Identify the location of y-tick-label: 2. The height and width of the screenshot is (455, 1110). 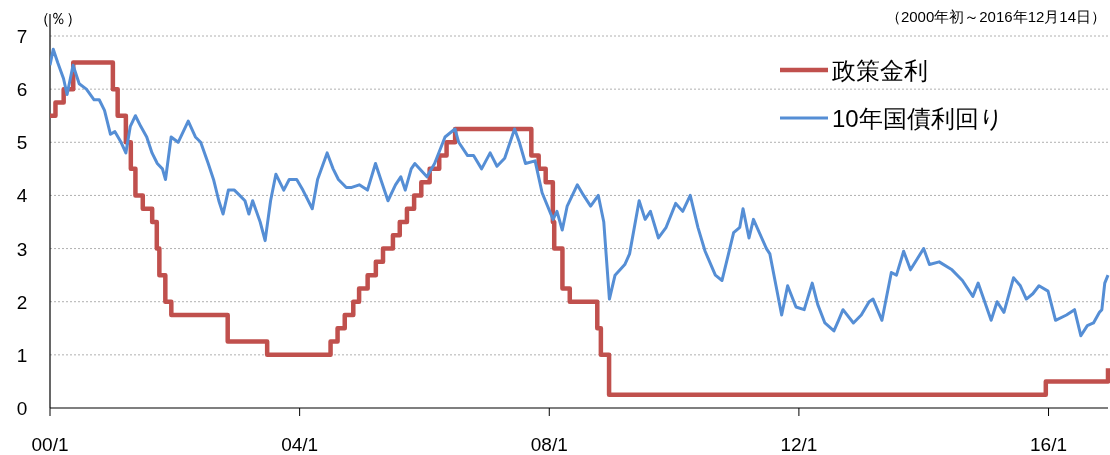
(22, 302).